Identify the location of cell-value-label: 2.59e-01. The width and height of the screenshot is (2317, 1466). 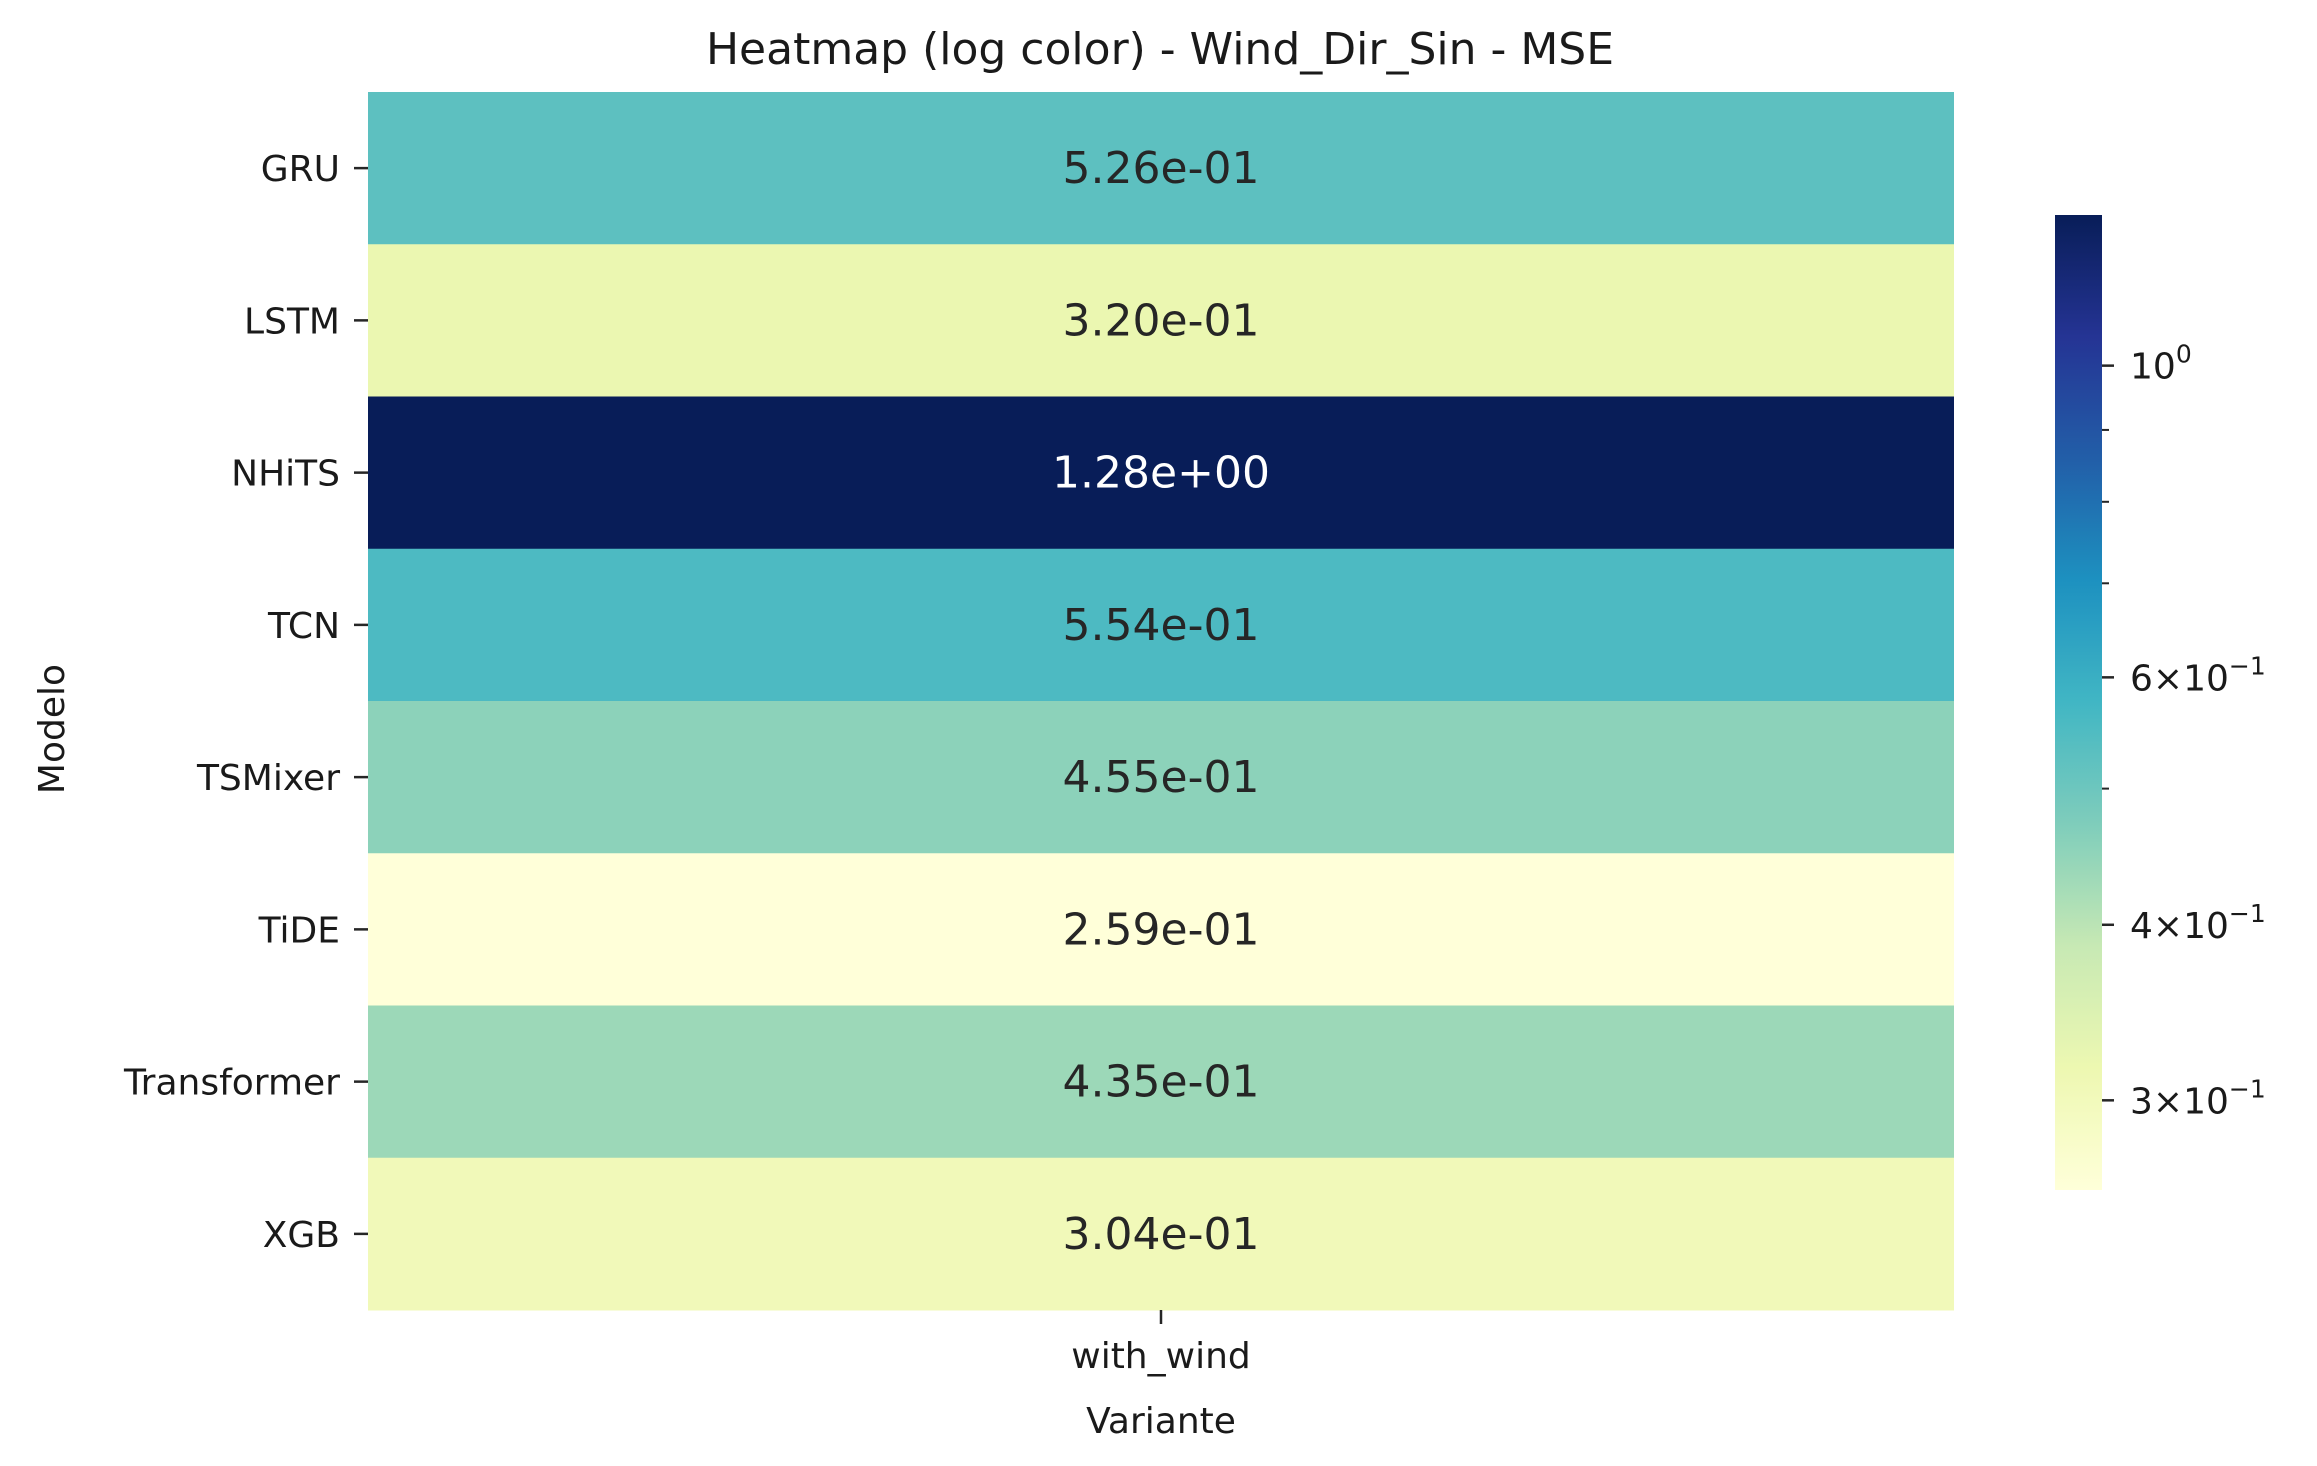
(1161, 929).